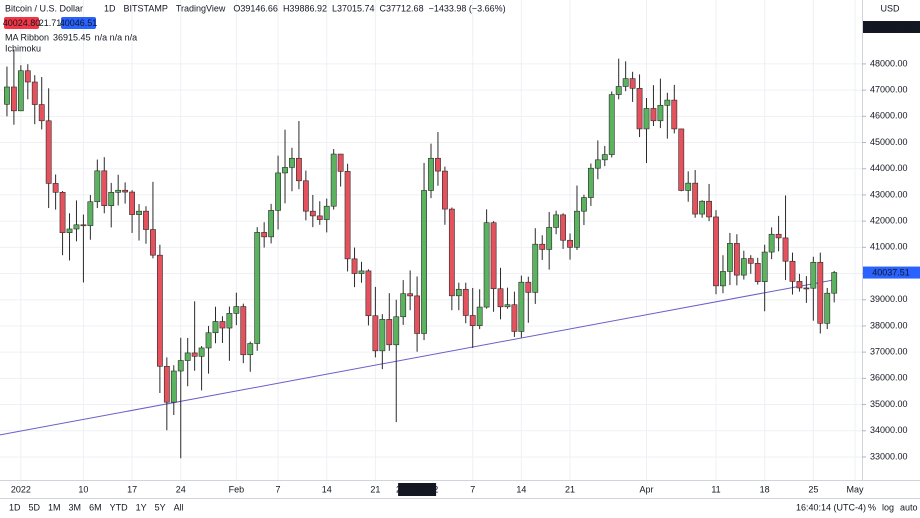  What do you see at coordinates (160, 507) in the screenshot?
I see `range-button: 5Y` at bounding box center [160, 507].